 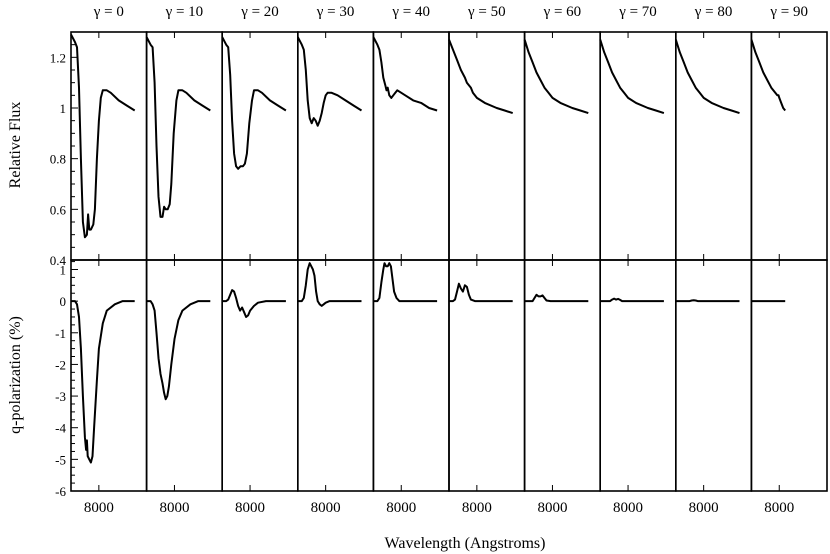 I want to click on panel-gamma-70: 8000, so click(x=638, y=273).